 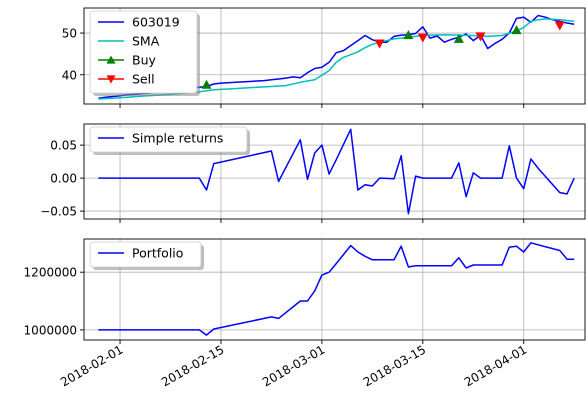 I want to click on legend-label: Buy, so click(x=144, y=60).